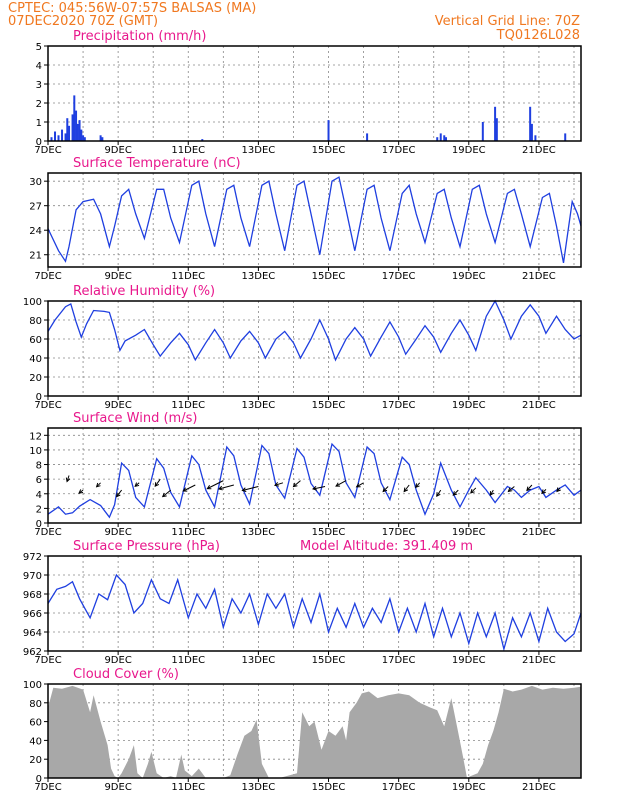 The width and height of the screenshot is (618, 800). Describe the element at coordinates (126, 674) in the screenshot. I see `cloud-title: Cloud Cover (%)` at that location.